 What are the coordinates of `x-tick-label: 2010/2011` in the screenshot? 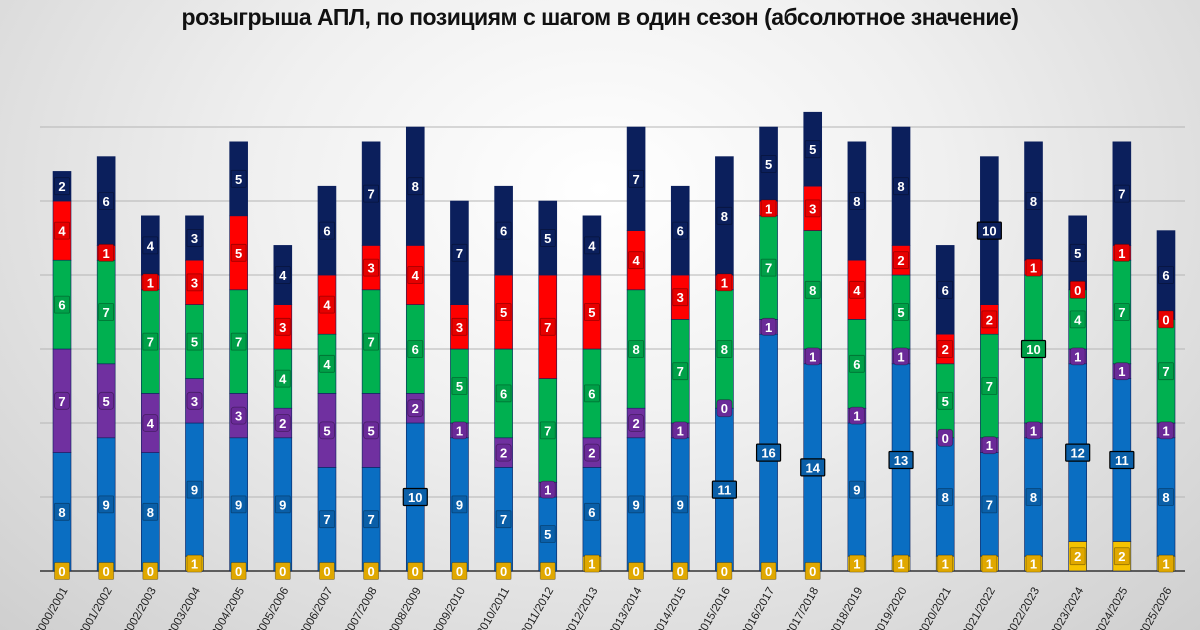 It's located at (493, 608).